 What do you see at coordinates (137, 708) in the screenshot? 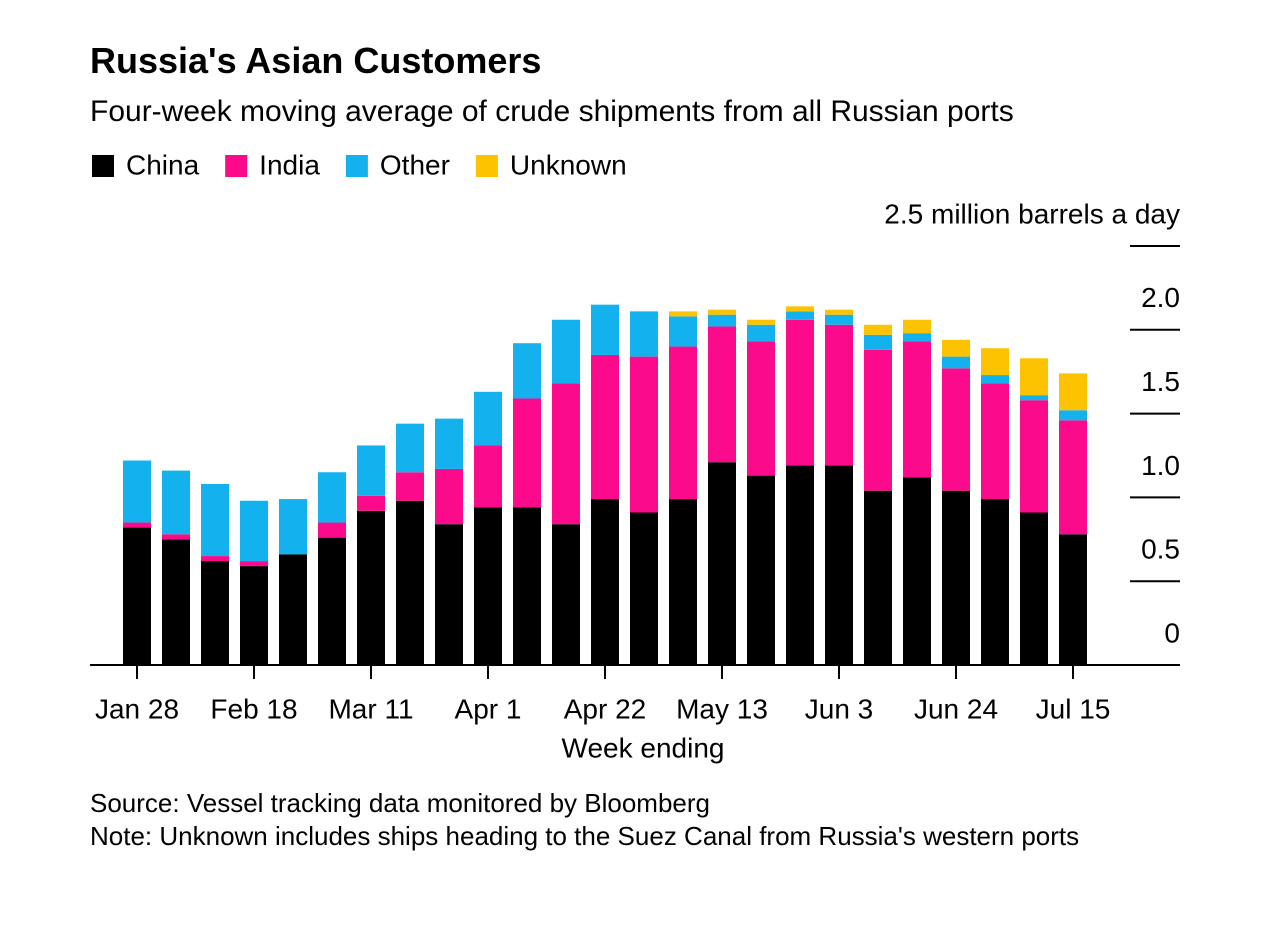
I see `x-tick-label: Jan 28` at bounding box center [137, 708].